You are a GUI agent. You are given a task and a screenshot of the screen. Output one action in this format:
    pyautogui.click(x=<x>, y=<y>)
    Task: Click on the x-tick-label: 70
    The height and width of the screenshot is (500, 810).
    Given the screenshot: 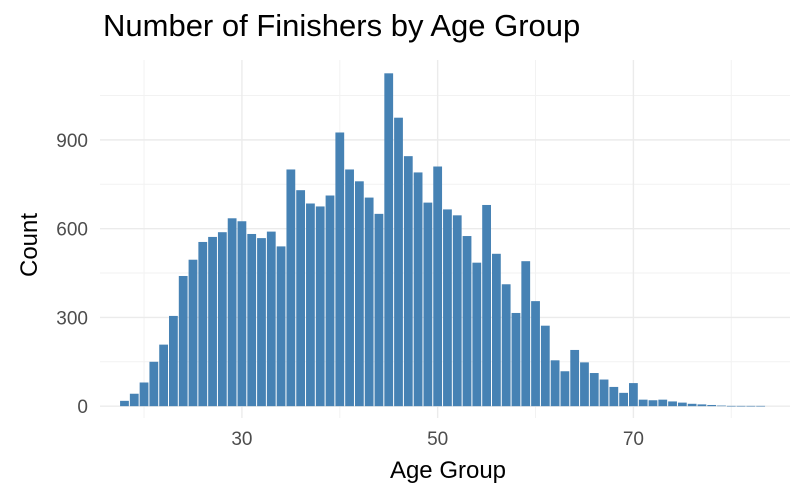 What is the action you would take?
    pyautogui.click(x=633, y=439)
    